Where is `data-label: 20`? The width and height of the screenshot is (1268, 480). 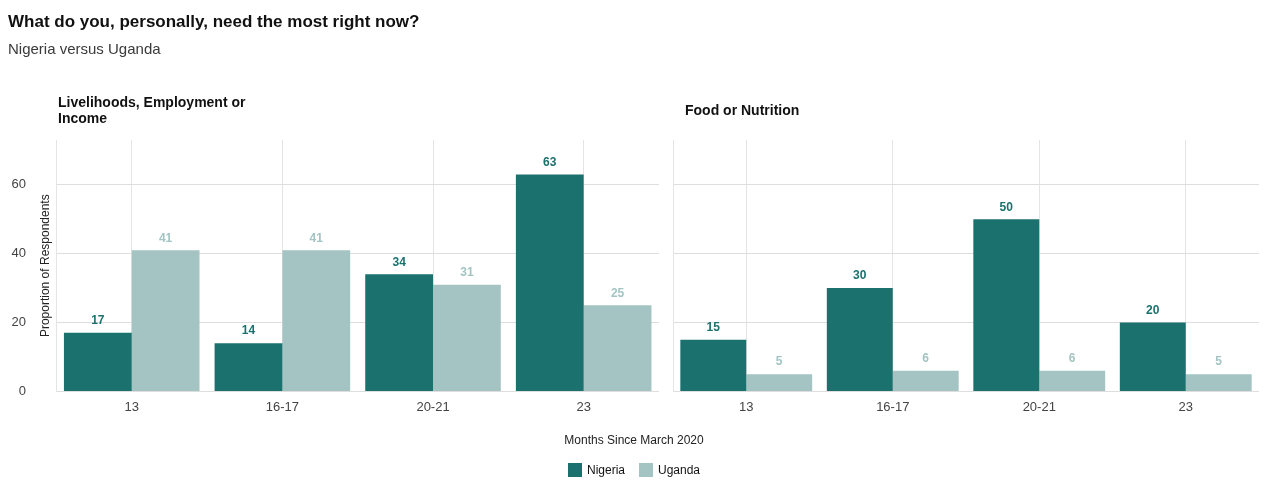
data-label: 20 is located at coordinates (1153, 309).